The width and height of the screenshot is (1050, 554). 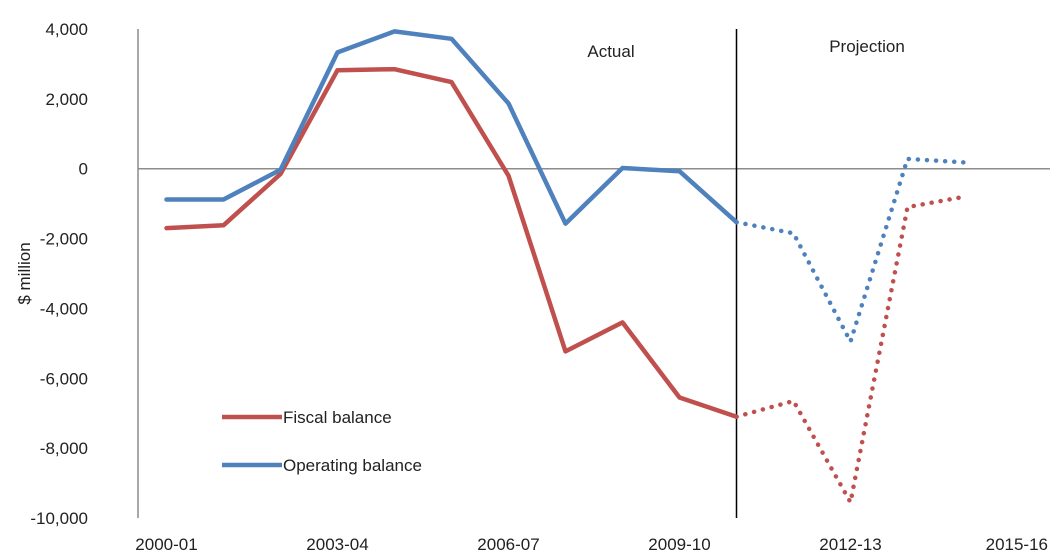 What do you see at coordinates (679, 544) in the screenshot?
I see `x-tick-label: 2009-10` at bounding box center [679, 544].